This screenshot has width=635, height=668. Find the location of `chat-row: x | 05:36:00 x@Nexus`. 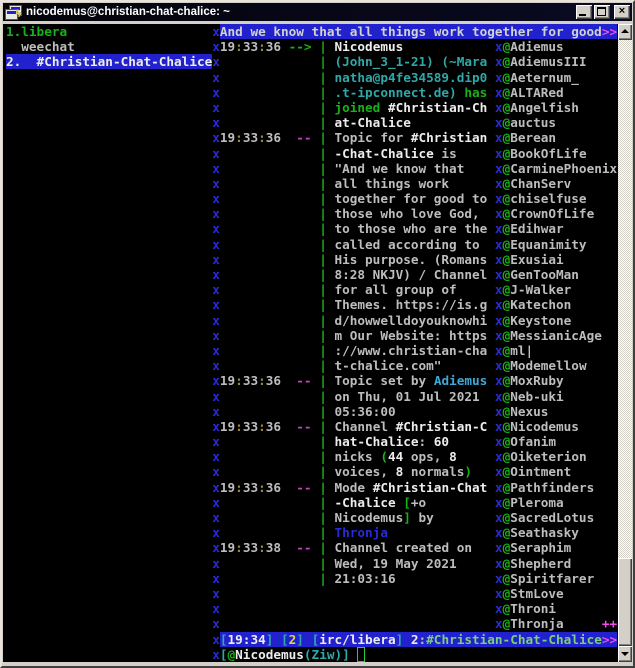

chat-row: x | 05:36:00 x@Nexus is located at coordinates (380, 411).